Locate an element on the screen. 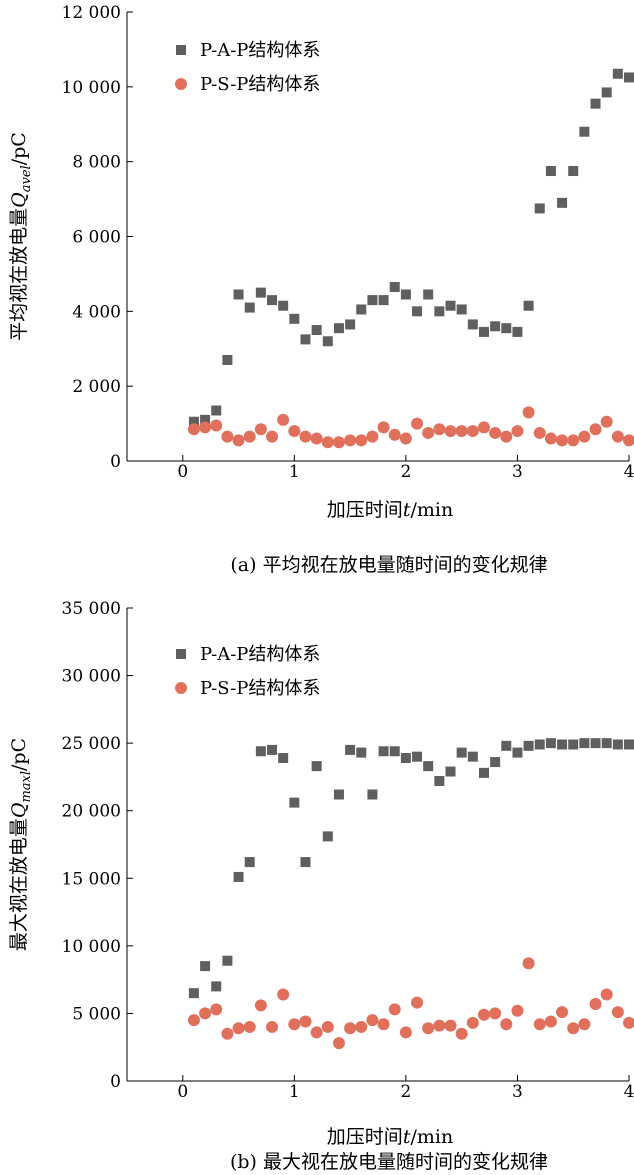 Image resolution: width=634 pixels, height=1175 pixels. legend-label: P-S-P结构体系 is located at coordinates (260, 688).